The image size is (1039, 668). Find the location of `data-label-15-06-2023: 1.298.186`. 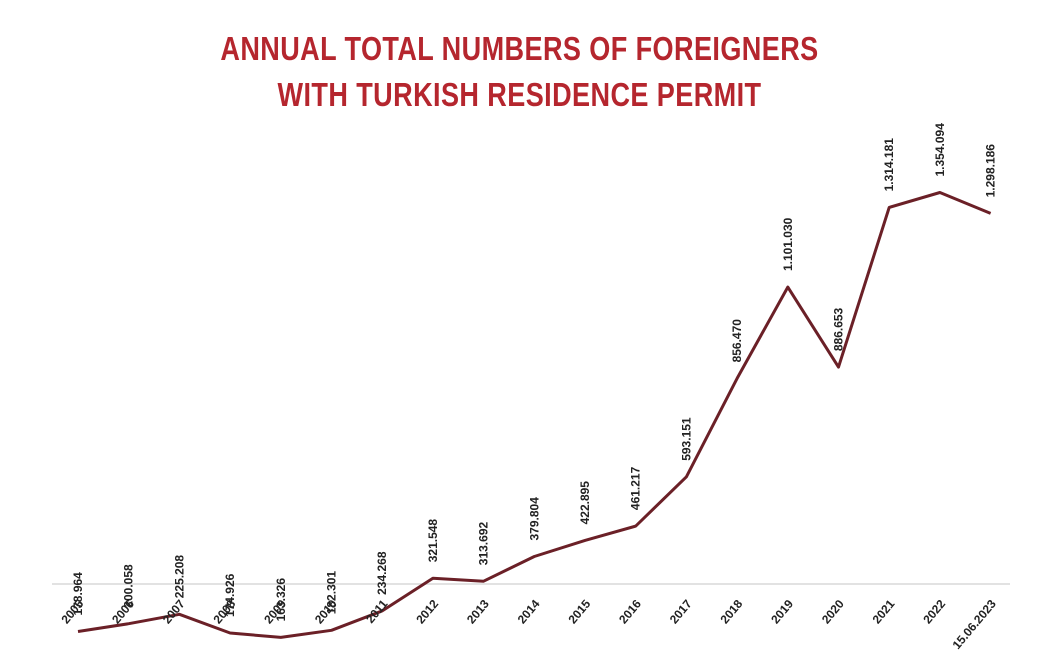

data-label-15-06-2023: 1.298.186 is located at coordinates (991, 171).